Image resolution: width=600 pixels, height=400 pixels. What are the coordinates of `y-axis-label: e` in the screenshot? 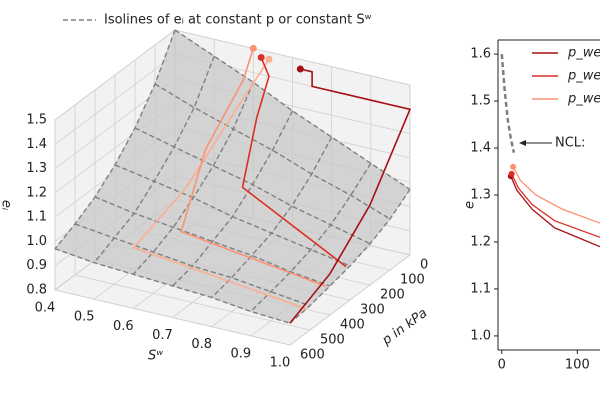 It's located at (470, 205).